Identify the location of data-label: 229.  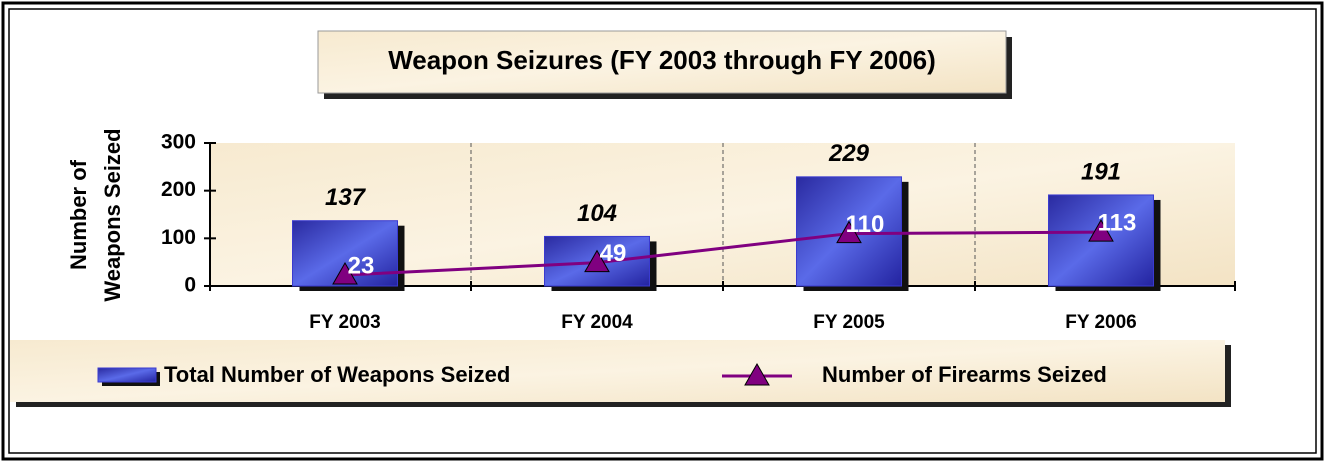
(849, 153).